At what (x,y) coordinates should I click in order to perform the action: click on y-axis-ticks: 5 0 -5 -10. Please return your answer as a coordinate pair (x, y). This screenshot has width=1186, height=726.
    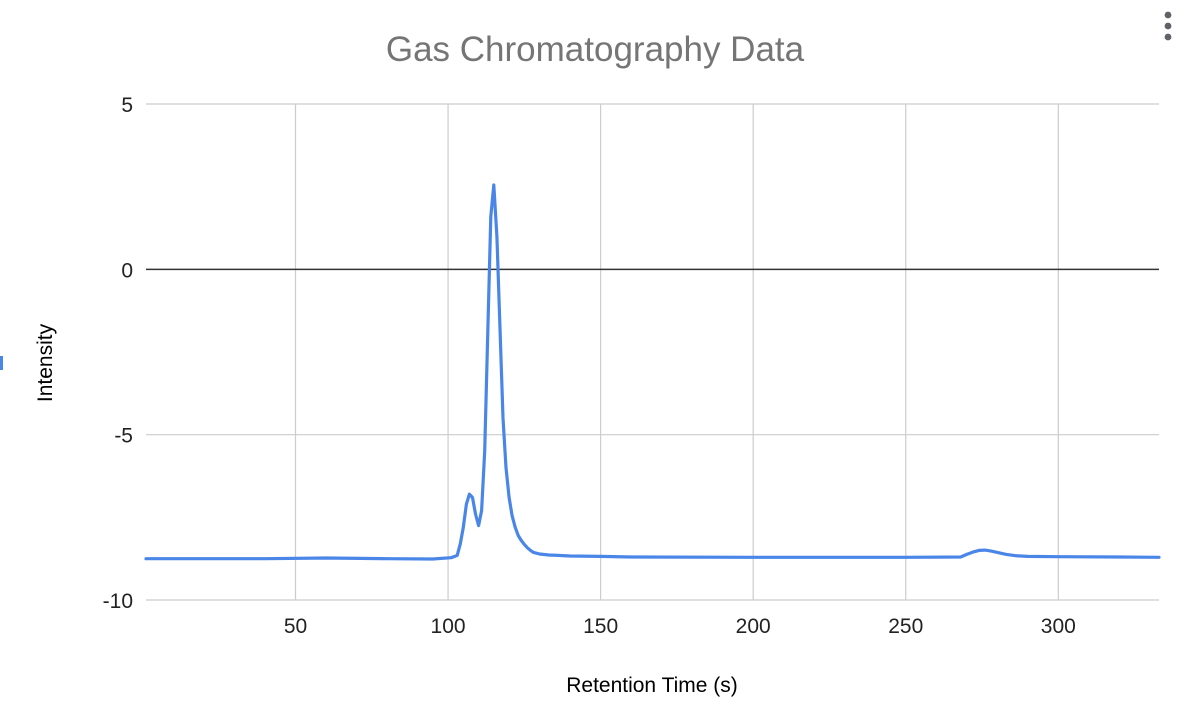
    Looking at the image, I should click on (118, 353).